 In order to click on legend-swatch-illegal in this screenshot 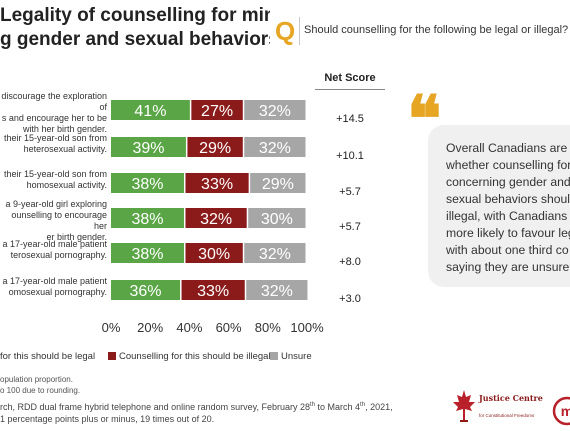, I will do `click(112, 356)`.